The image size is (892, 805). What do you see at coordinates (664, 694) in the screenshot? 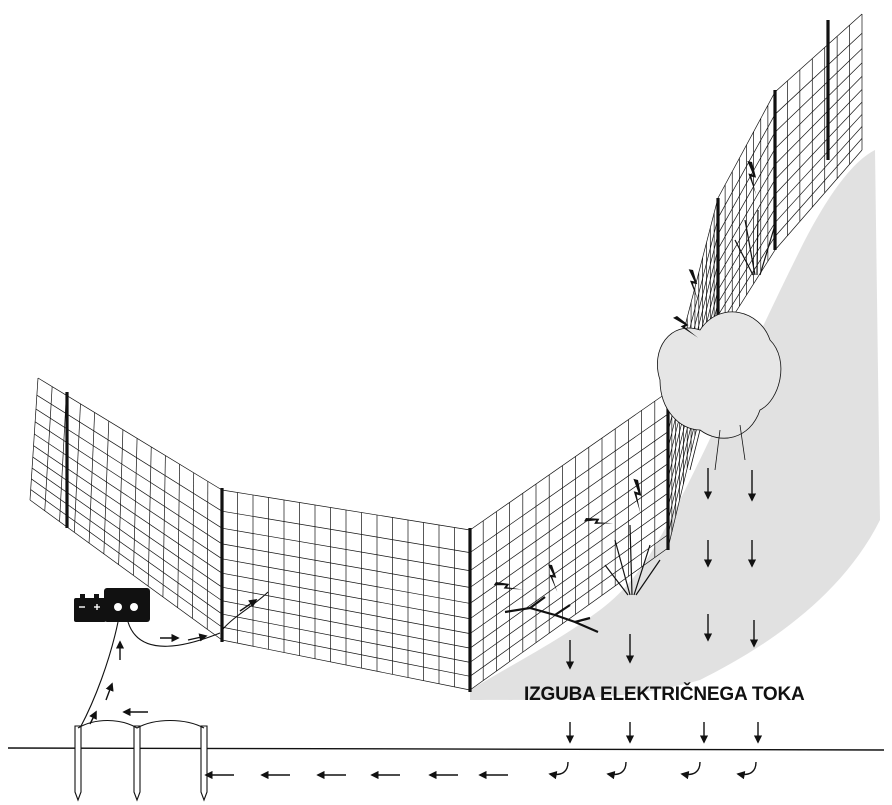
I see `current-loss-label: IZGUBA ELEKTRIČNEGA TOKA` at bounding box center [664, 694].